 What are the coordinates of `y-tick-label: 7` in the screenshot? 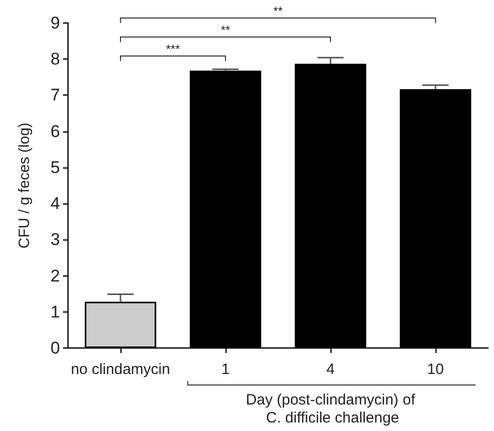 It's located at (55, 95).